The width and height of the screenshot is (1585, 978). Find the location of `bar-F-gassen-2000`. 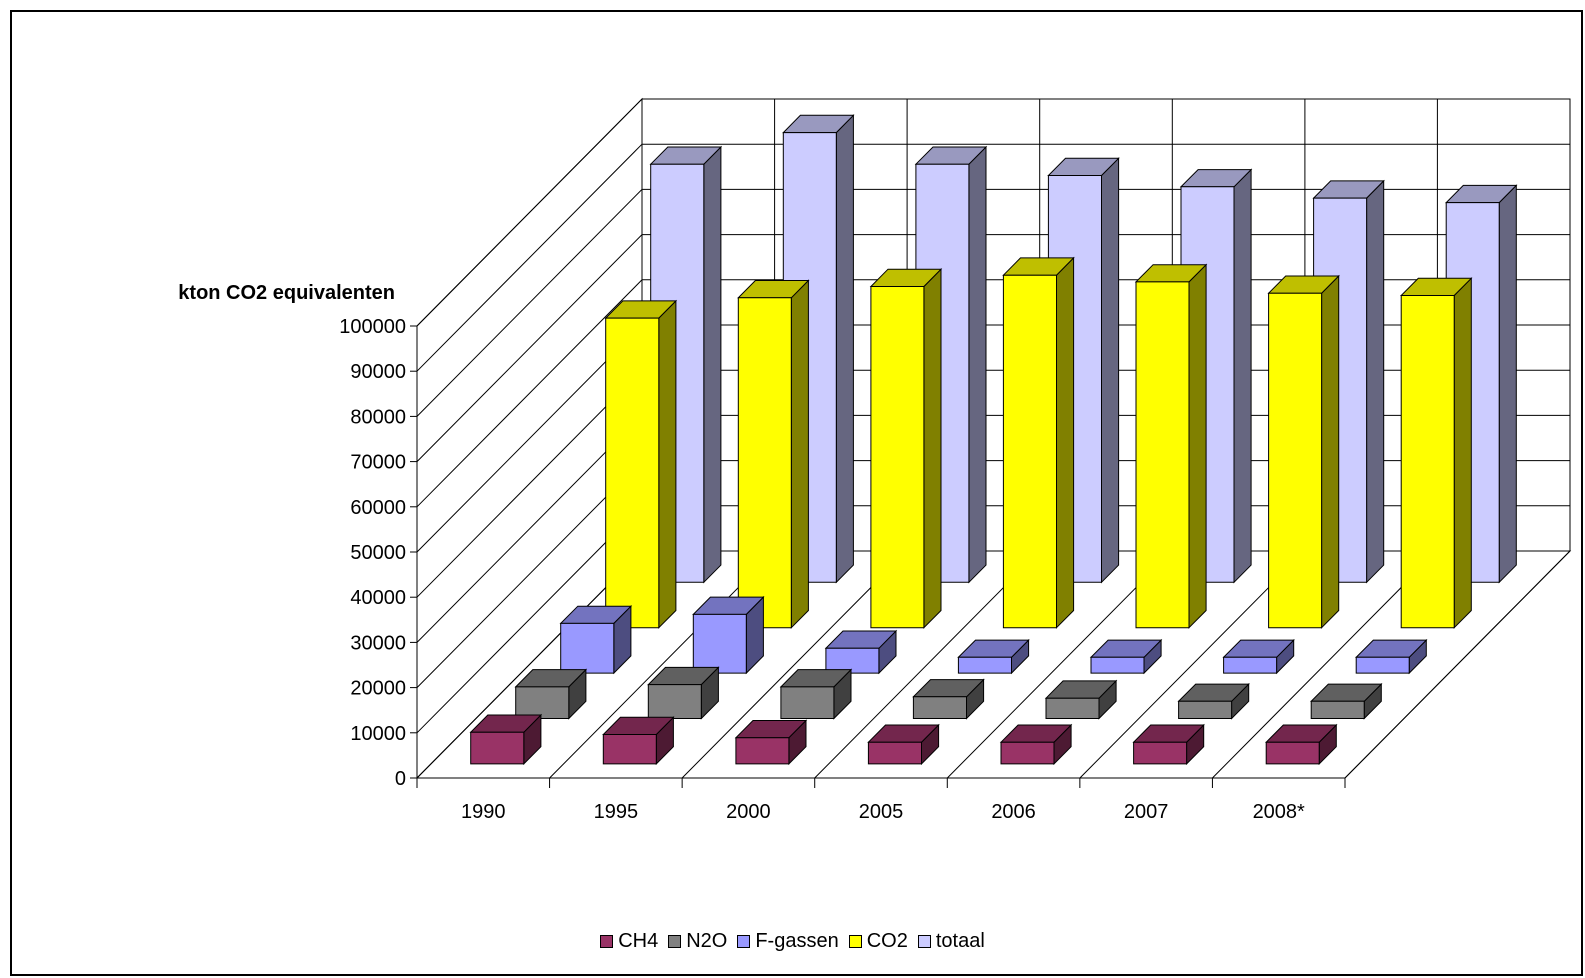

bar-F-gassen-2000 is located at coordinates (861, 652).